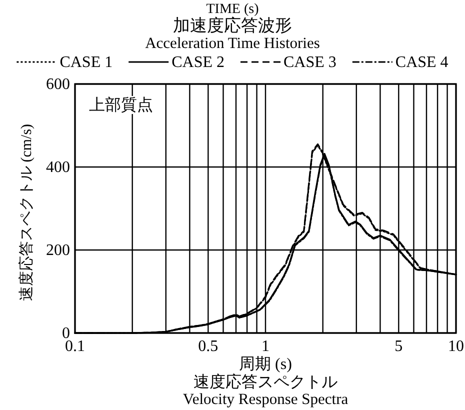 The height and width of the screenshot is (410, 465). Describe the element at coordinates (398, 346) in the screenshot. I see `x-tick-label: 5` at that location.